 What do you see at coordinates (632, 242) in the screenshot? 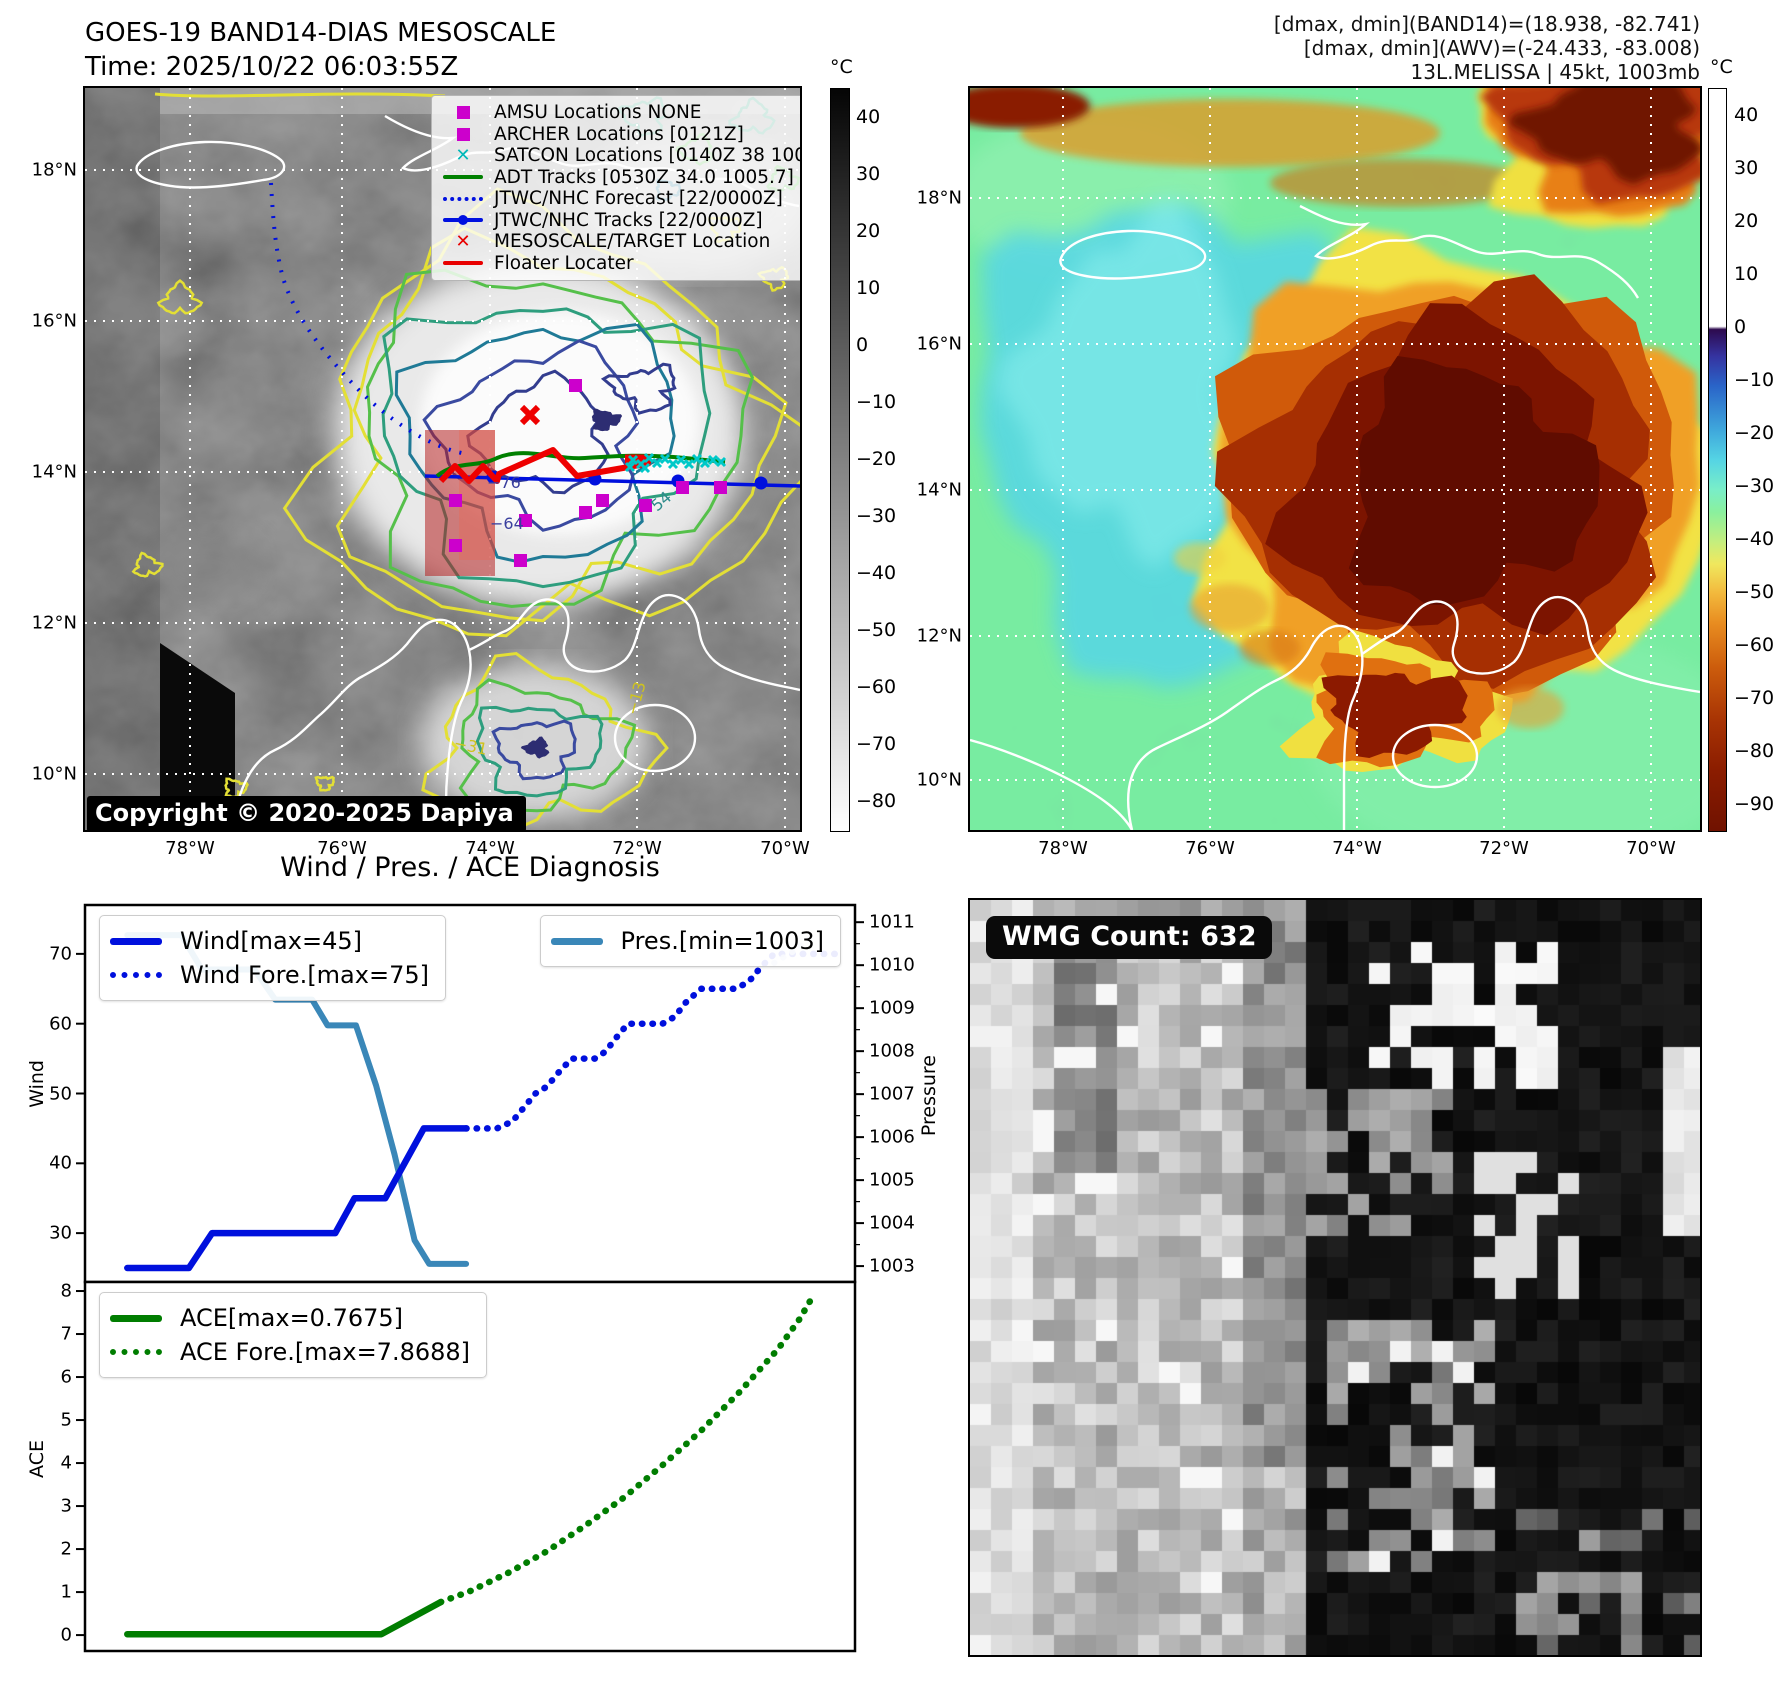
I see `map-legend-label: MESOSCALE/TARGET Location` at bounding box center [632, 242].